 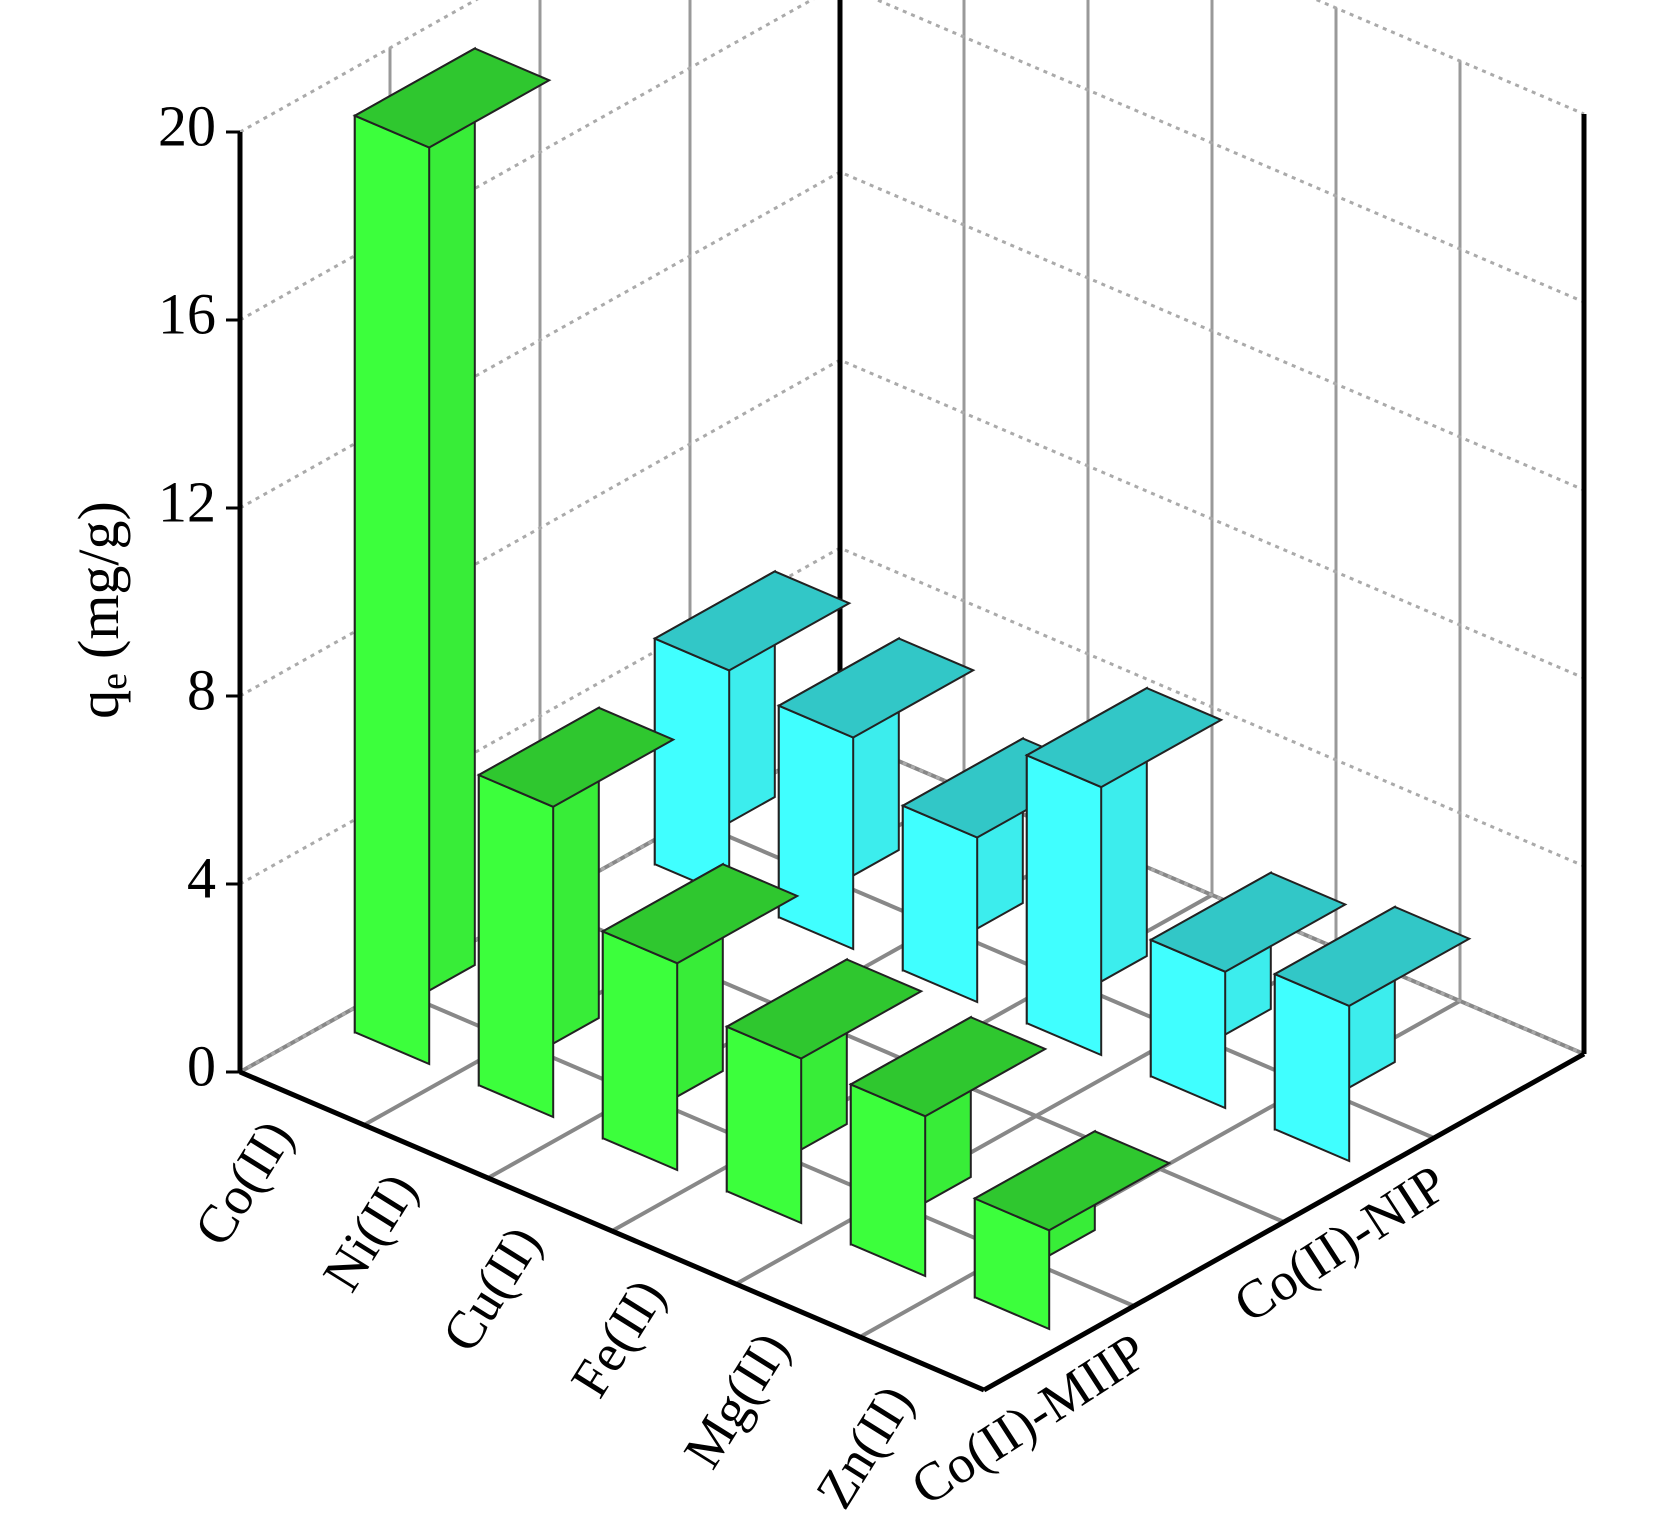 What do you see at coordinates (98, 704) in the screenshot?
I see `y-label-symbol: q` at bounding box center [98, 704].